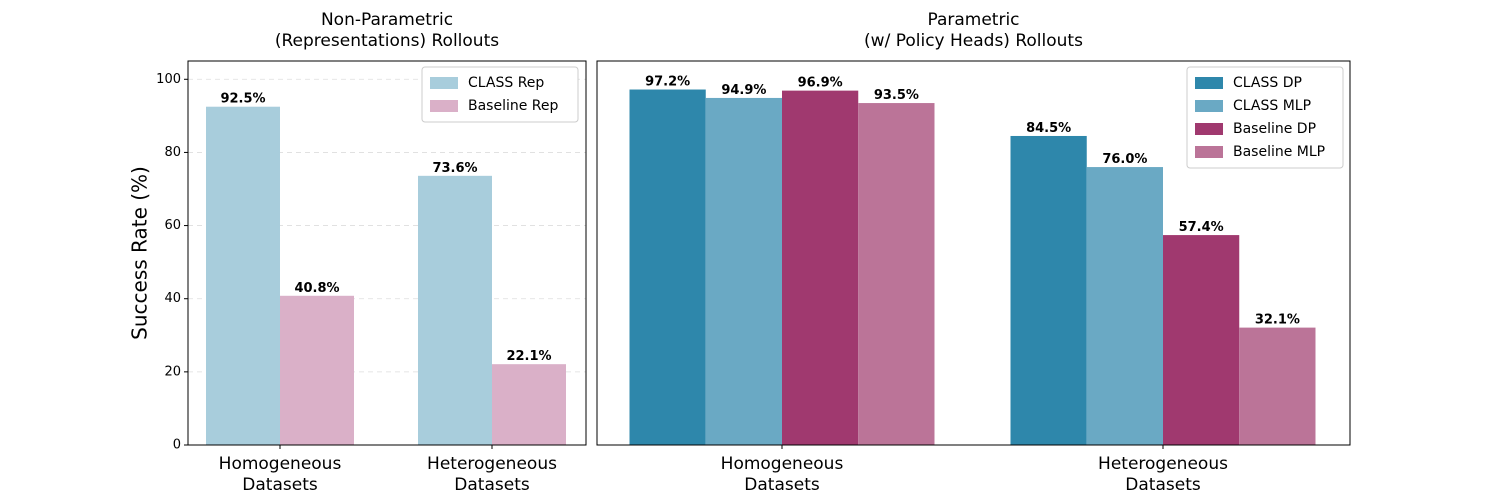  I want to click on left-legend-box, so click(500, 94).